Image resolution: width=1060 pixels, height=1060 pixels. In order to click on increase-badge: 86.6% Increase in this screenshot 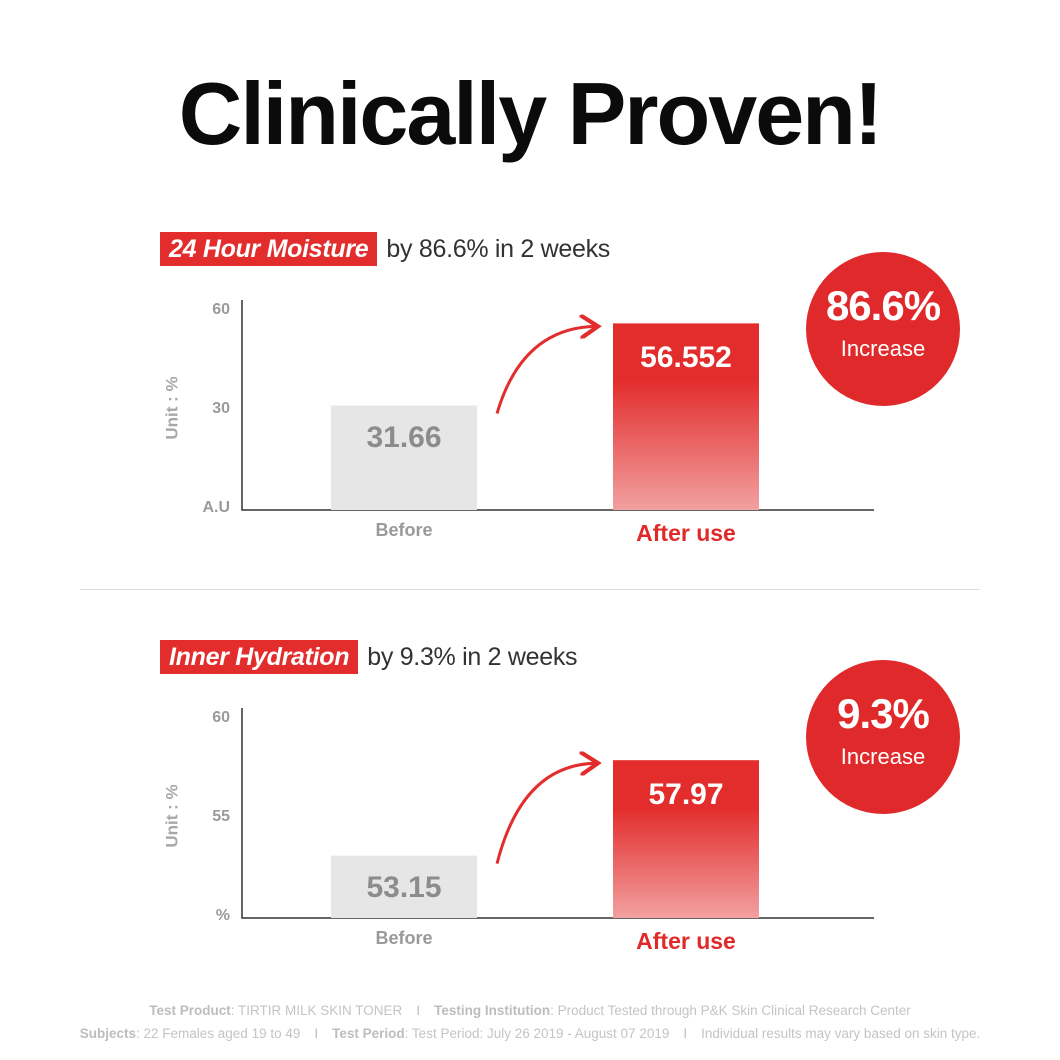, I will do `click(883, 329)`.